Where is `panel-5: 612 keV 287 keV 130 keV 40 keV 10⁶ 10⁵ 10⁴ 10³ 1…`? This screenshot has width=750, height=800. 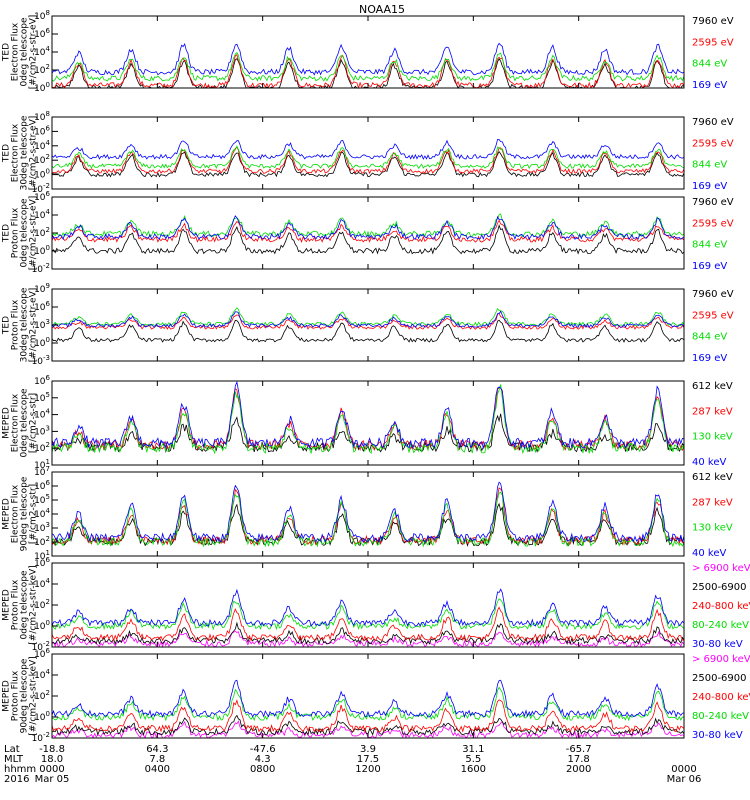
panel-5: 612 keV 287 keV 130 keV 40 keV 10⁶ 10⁵ 10⁴ 10³ 1… is located at coordinates (367, 422).